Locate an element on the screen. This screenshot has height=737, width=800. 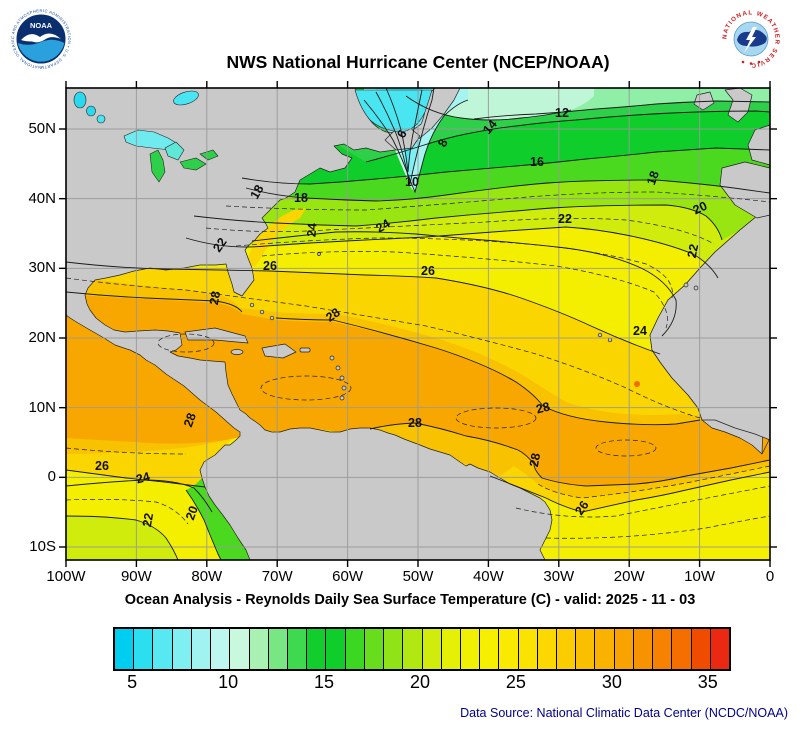
colorbar-tick-label: 15 is located at coordinates (324, 682).